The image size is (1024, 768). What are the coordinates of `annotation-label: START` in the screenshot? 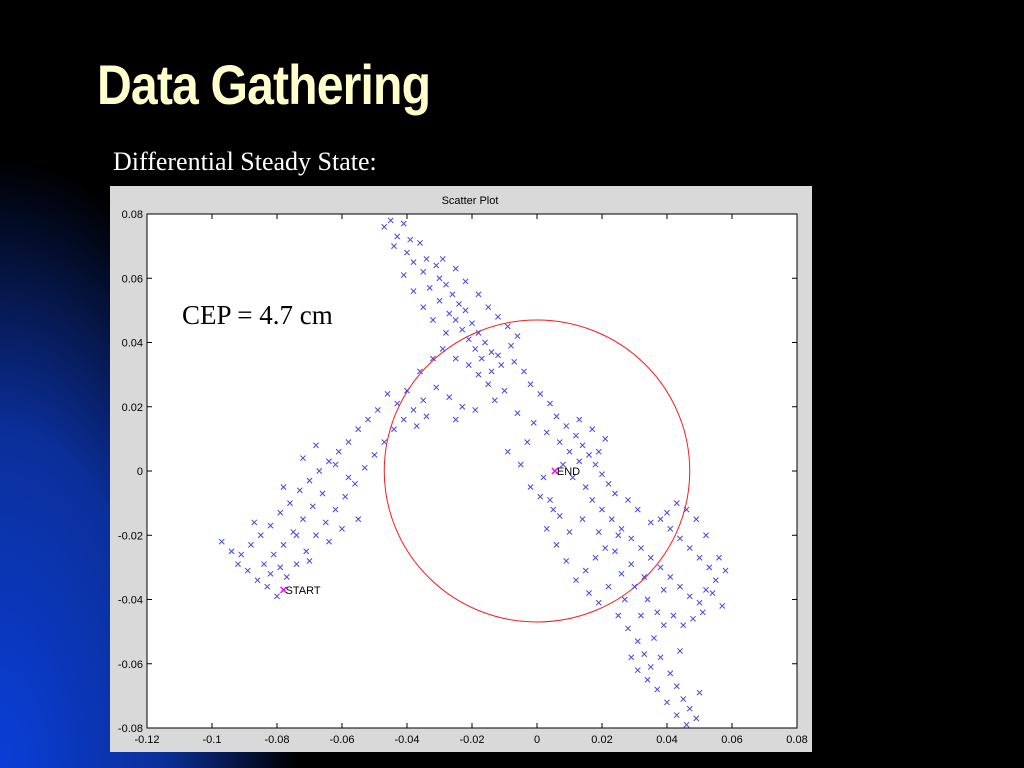 It's located at (303, 591).